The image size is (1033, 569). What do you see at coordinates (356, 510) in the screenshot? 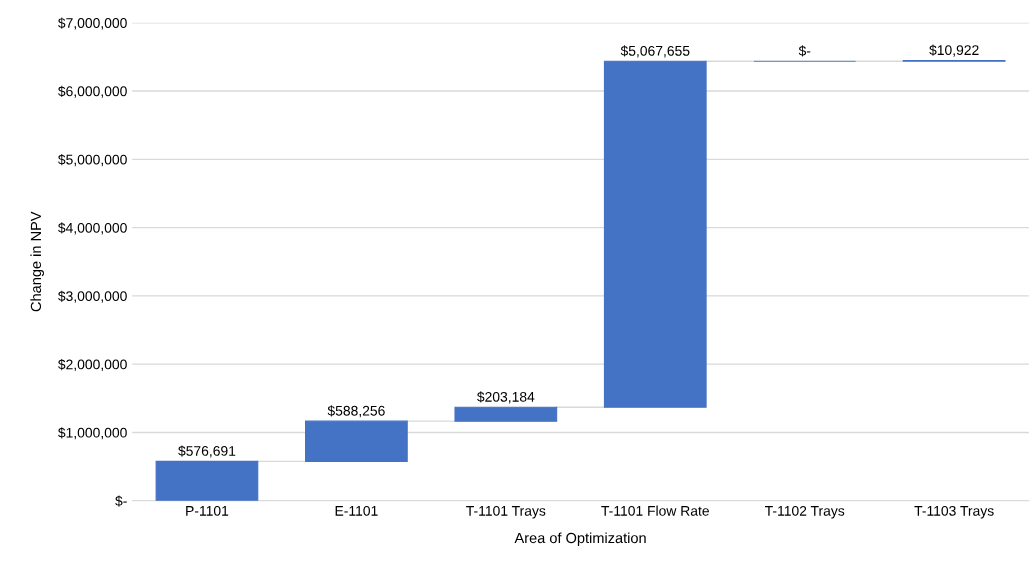
I see `x-tick-label: E-1101` at bounding box center [356, 510].